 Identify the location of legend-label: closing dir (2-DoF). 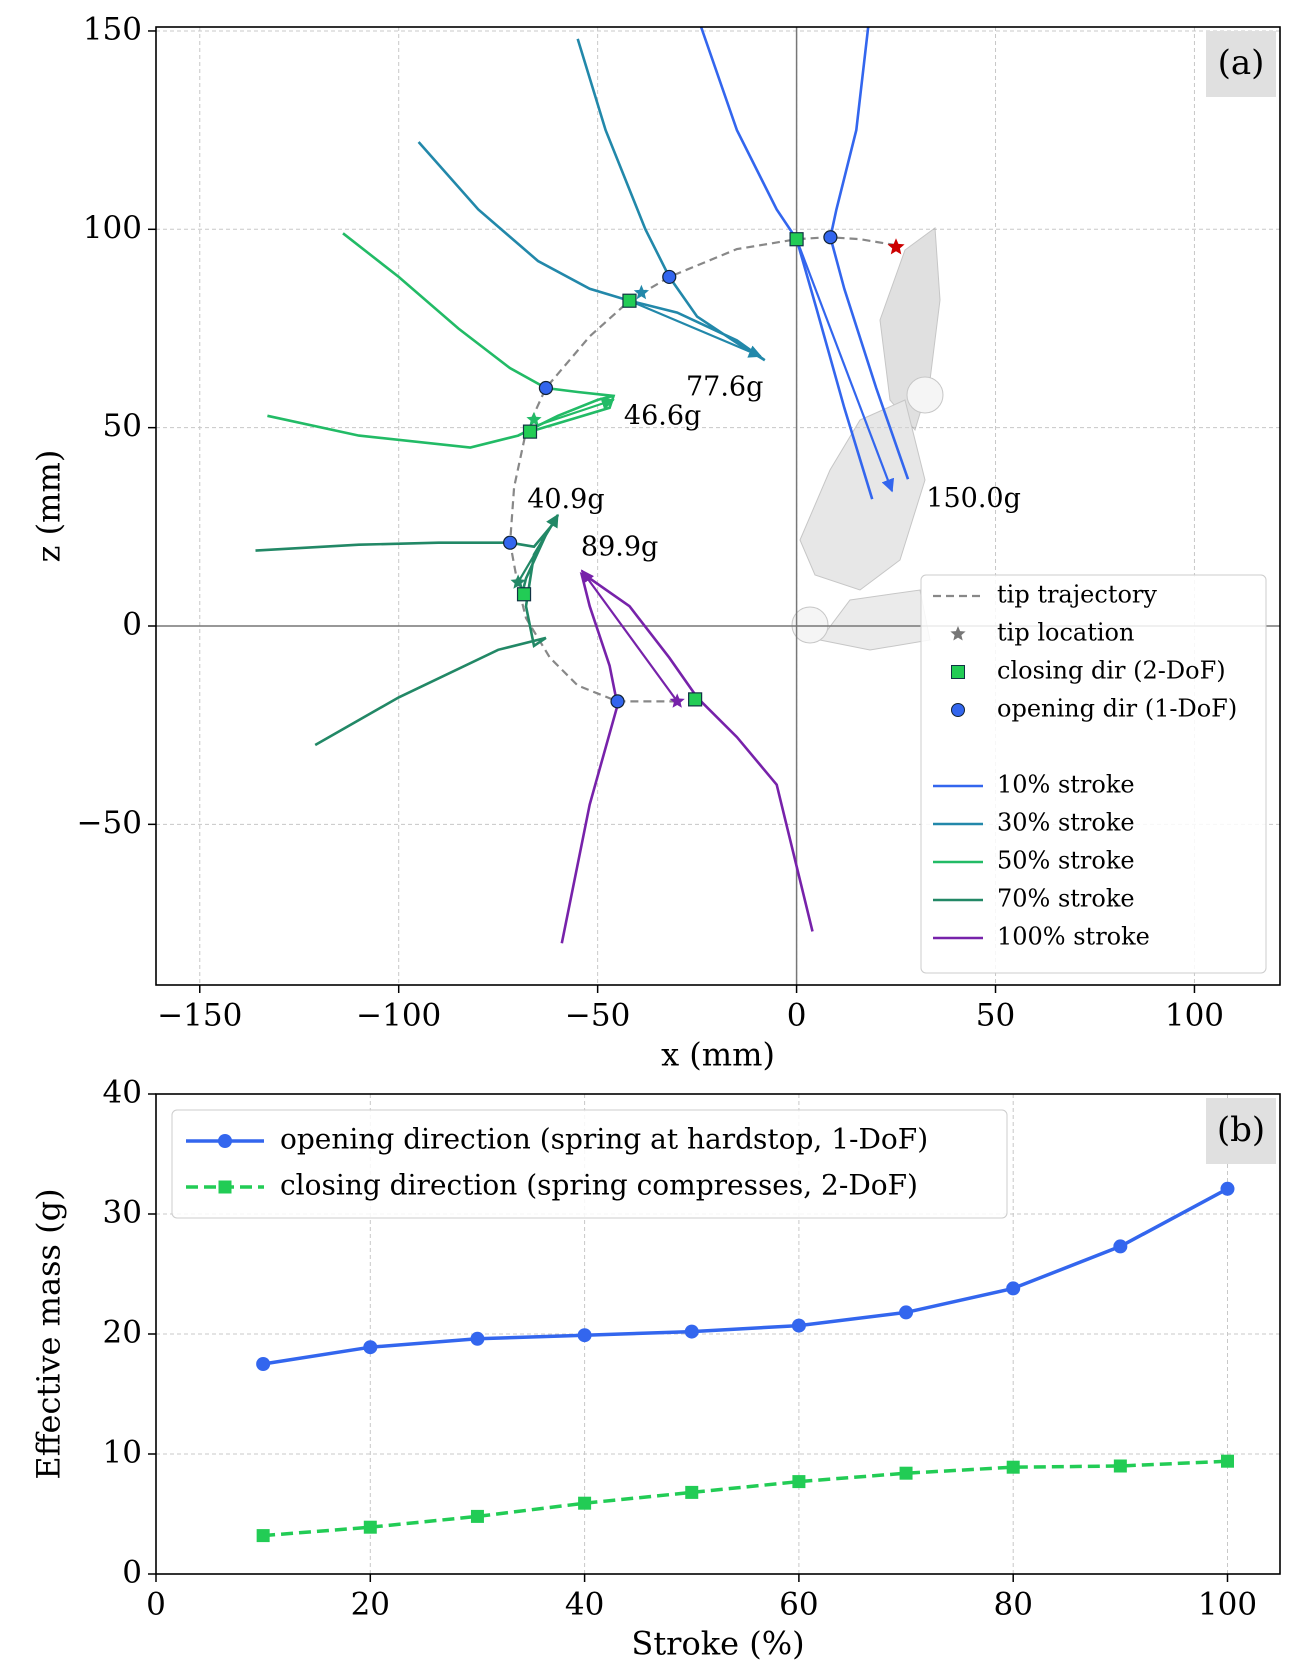
(1111, 671).